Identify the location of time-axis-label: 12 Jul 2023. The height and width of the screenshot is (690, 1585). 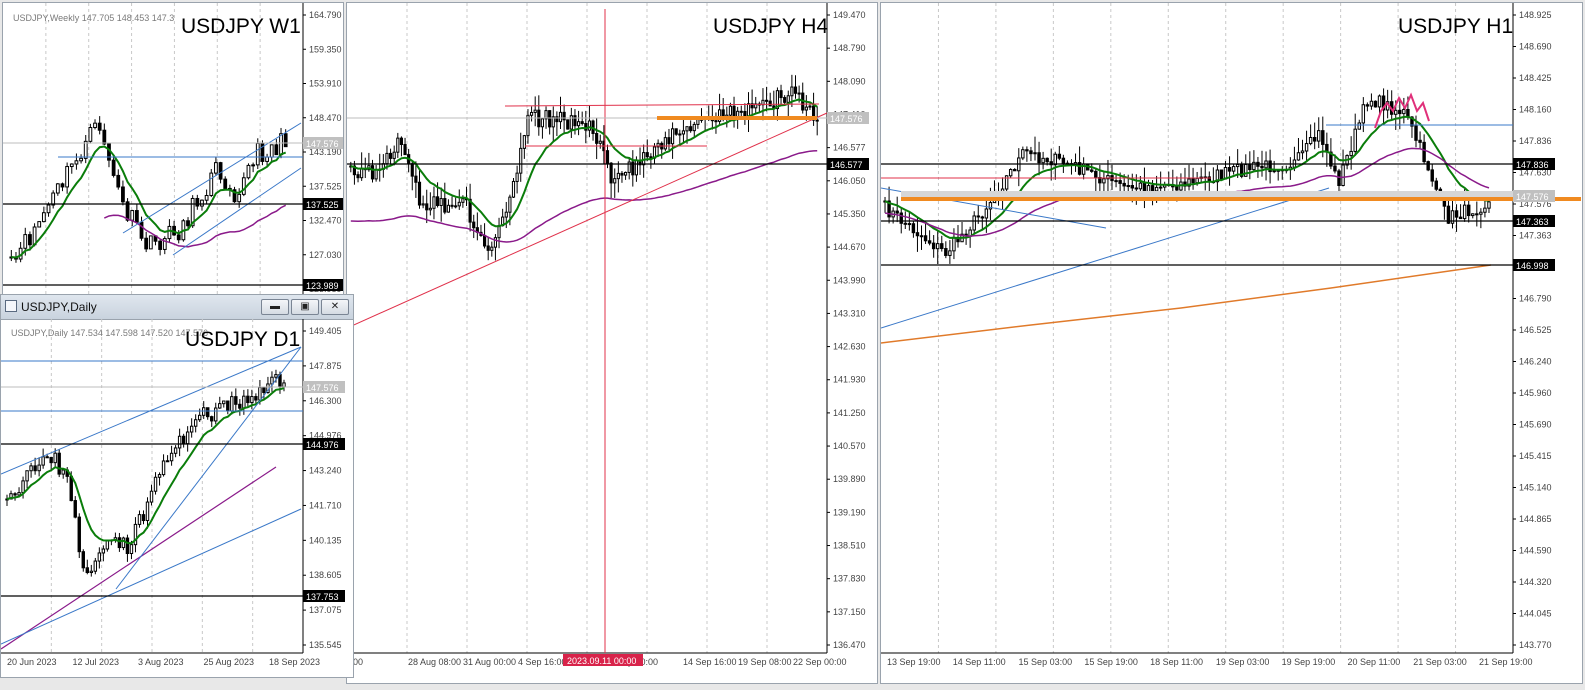
(96, 662).